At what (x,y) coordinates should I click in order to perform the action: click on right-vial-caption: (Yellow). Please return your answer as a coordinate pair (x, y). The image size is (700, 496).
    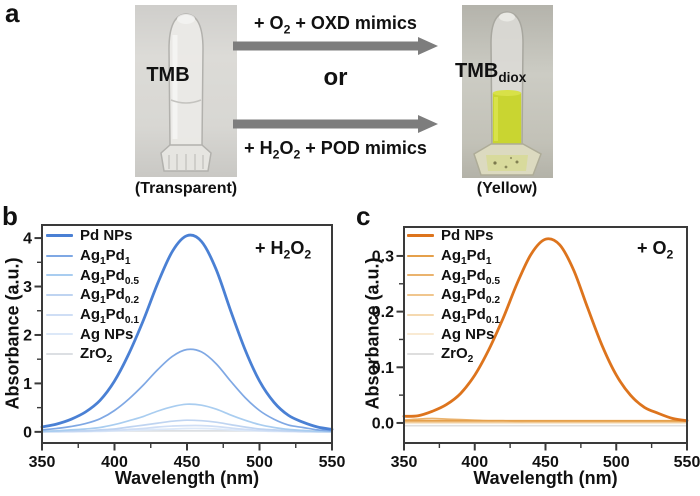
    Looking at the image, I should click on (507, 188).